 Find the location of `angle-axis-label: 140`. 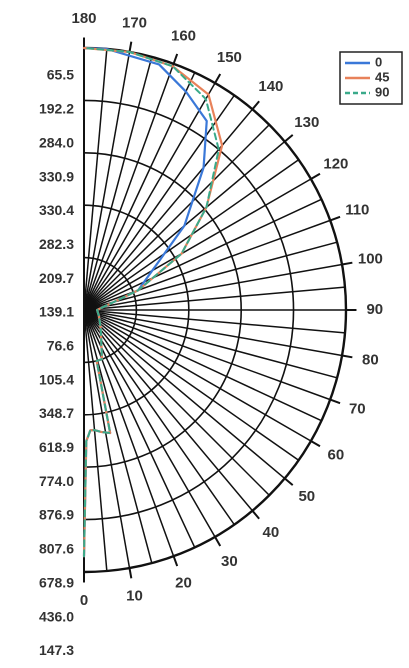

angle-axis-label: 140 is located at coordinates (270, 86).